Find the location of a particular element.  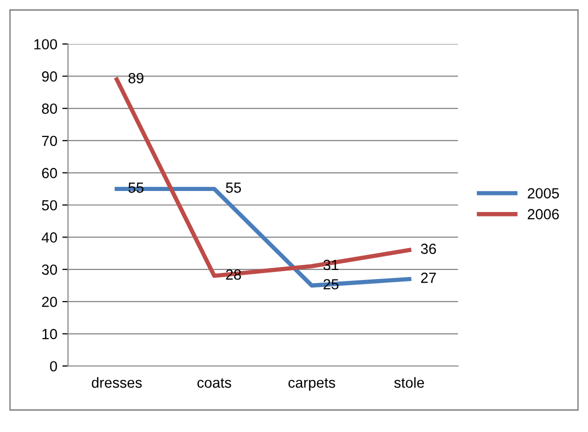

data-label: 36 is located at coordinates (428, 249).